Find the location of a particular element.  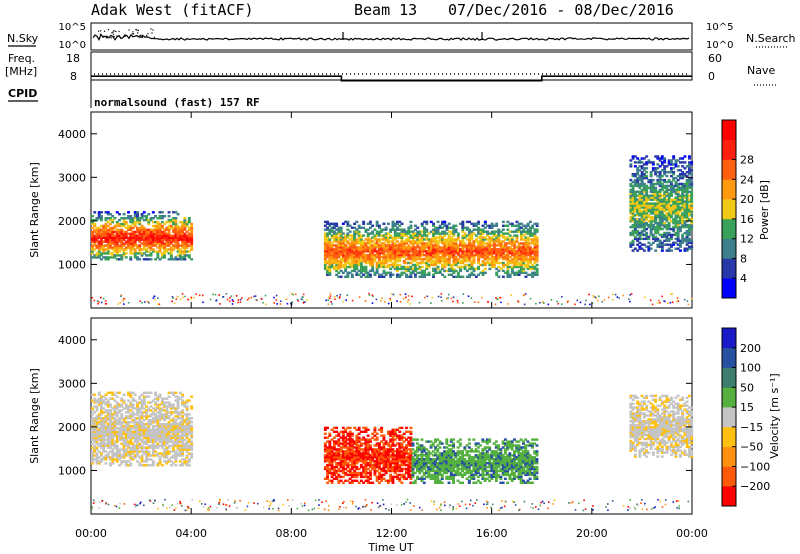

nave-label: Nave is located at coordinates (761, 70).